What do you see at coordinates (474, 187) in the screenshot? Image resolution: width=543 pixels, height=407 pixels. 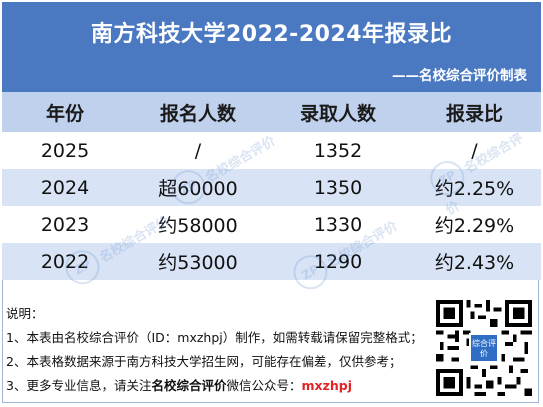 I see `cell-ratio: 约2.25%` at bounding box center [474, 187].